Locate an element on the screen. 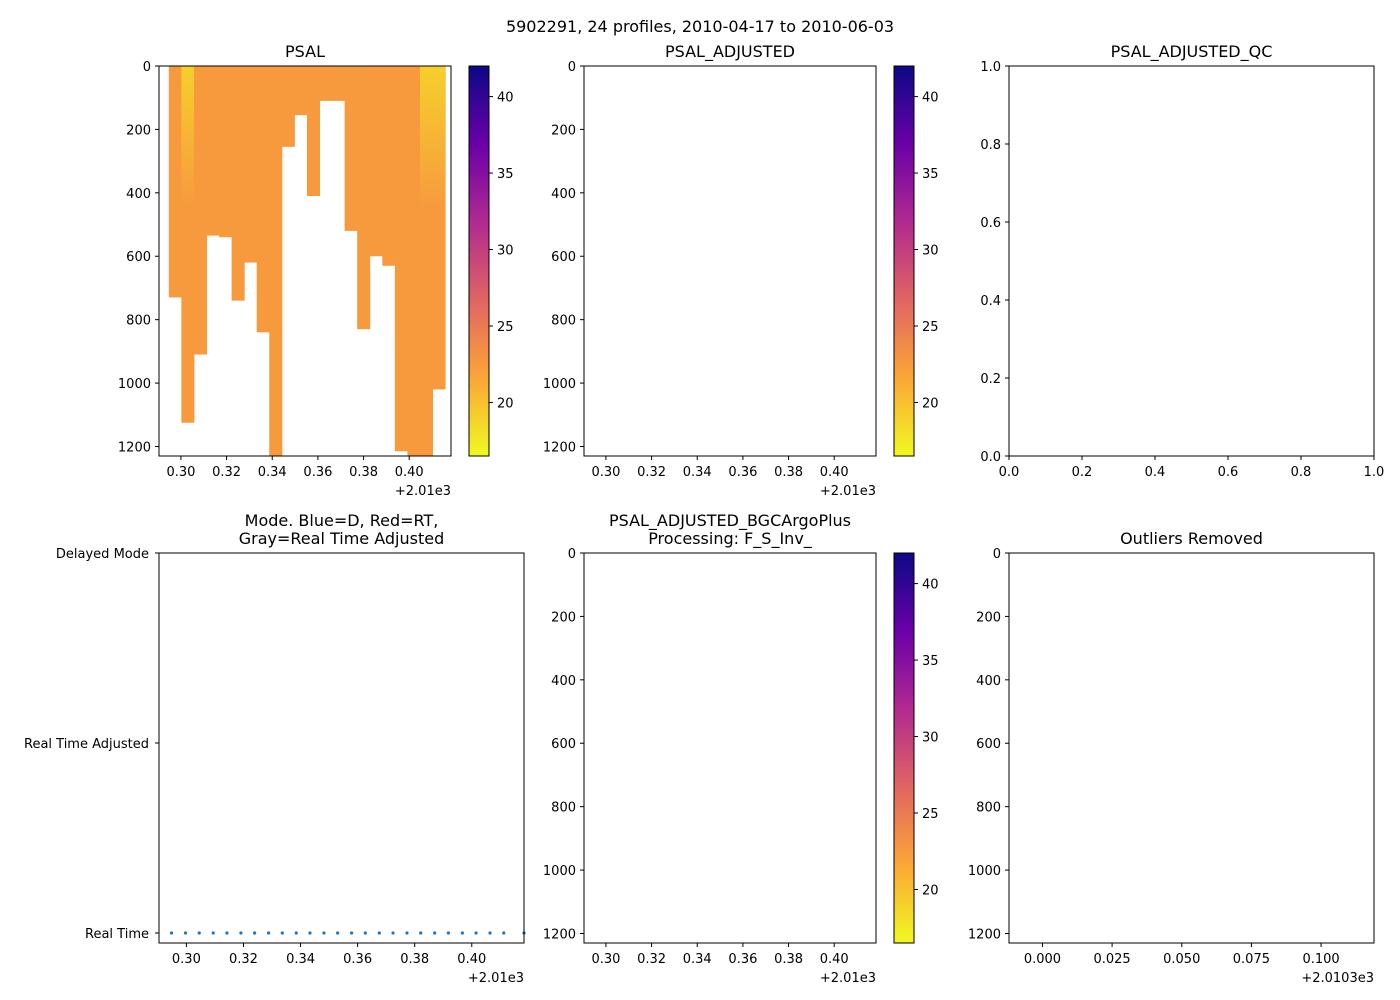  psal-bgcargoplus-ytick-label: 0 is located at coordinates (572, 554).